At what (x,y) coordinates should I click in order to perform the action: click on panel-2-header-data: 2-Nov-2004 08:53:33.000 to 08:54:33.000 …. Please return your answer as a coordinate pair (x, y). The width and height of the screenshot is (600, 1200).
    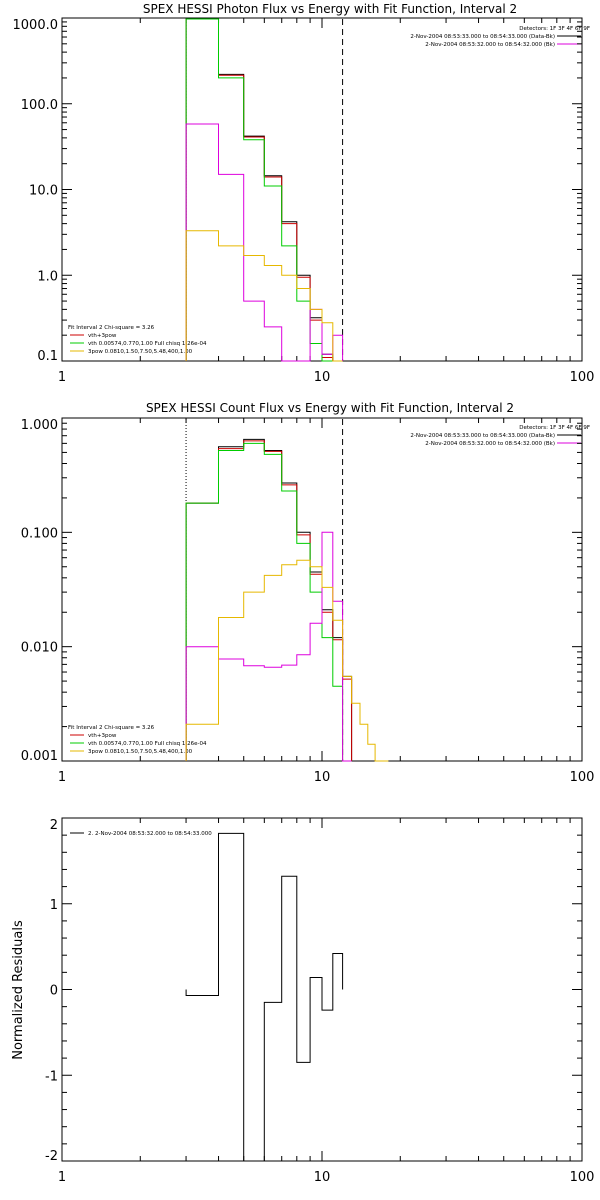
    Looking at the image, I should click on (482, 436).